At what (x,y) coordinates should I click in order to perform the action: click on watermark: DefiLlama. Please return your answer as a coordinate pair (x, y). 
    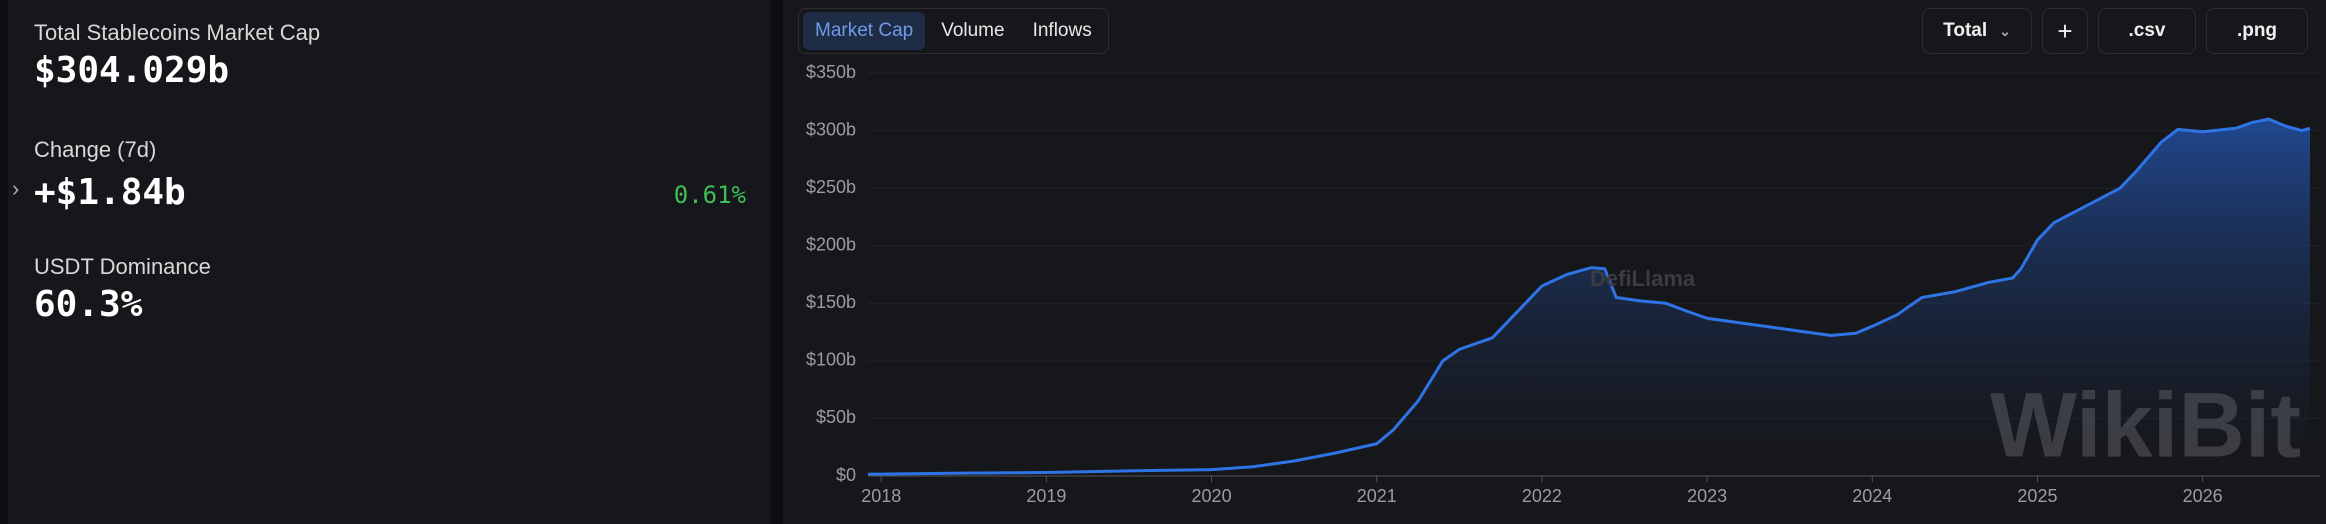
    Looking at the image, I should click on (1643, 278).